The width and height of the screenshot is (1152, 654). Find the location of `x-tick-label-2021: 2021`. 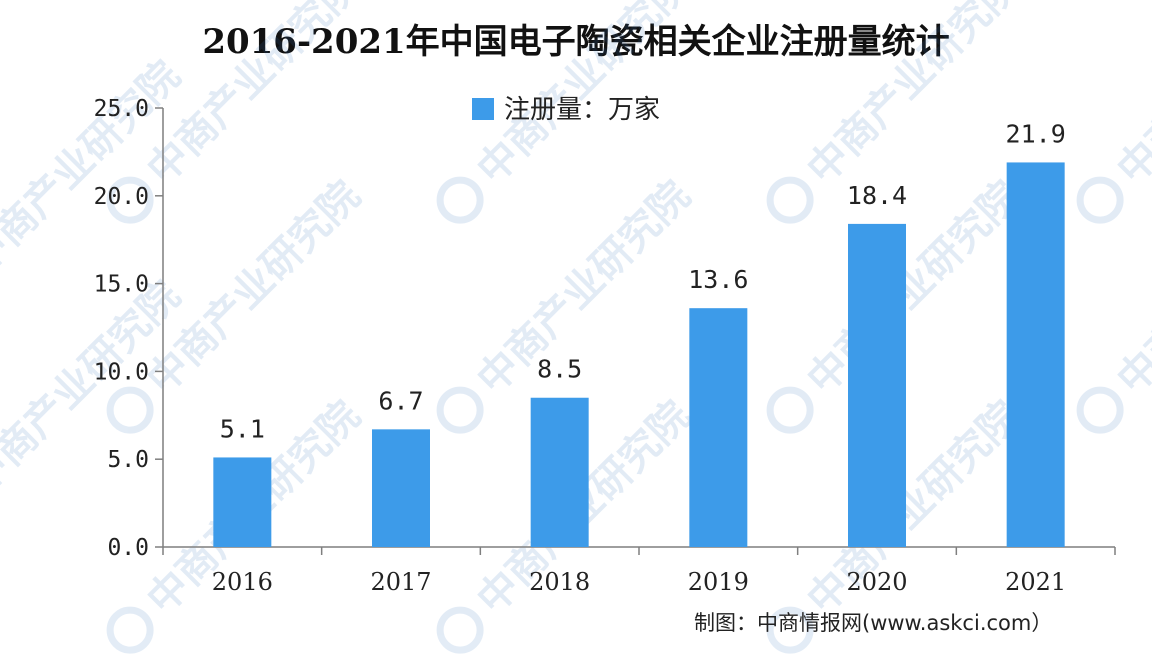

x-tick-label-2021: 2021 is located at coordinates (1035, 582).